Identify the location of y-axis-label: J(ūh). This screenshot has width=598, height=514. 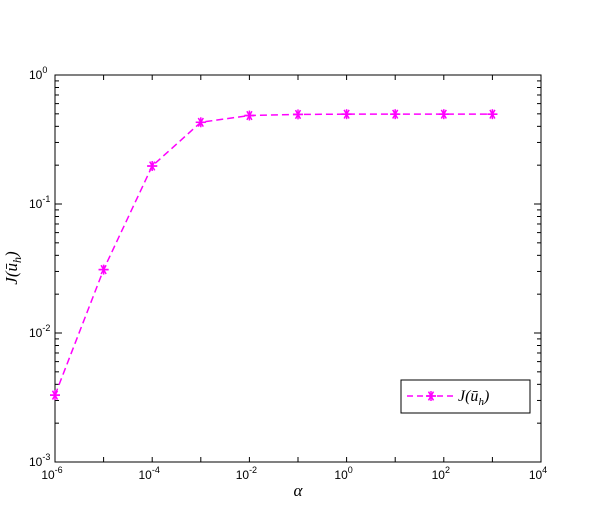
(13, 268).